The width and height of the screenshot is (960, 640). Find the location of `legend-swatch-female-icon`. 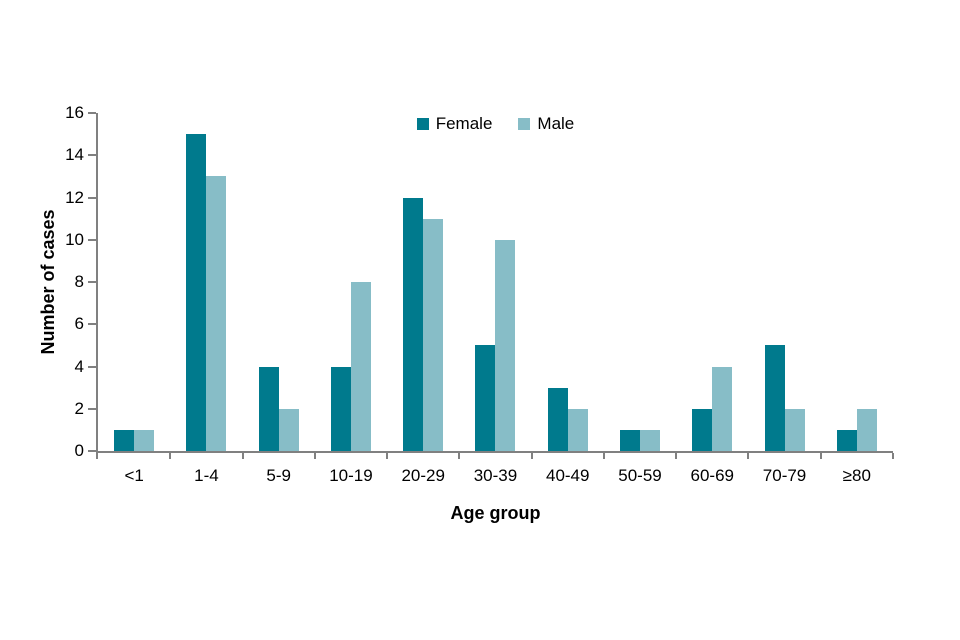

legend-swatch-female-icon is located at coordinates (422, 124).